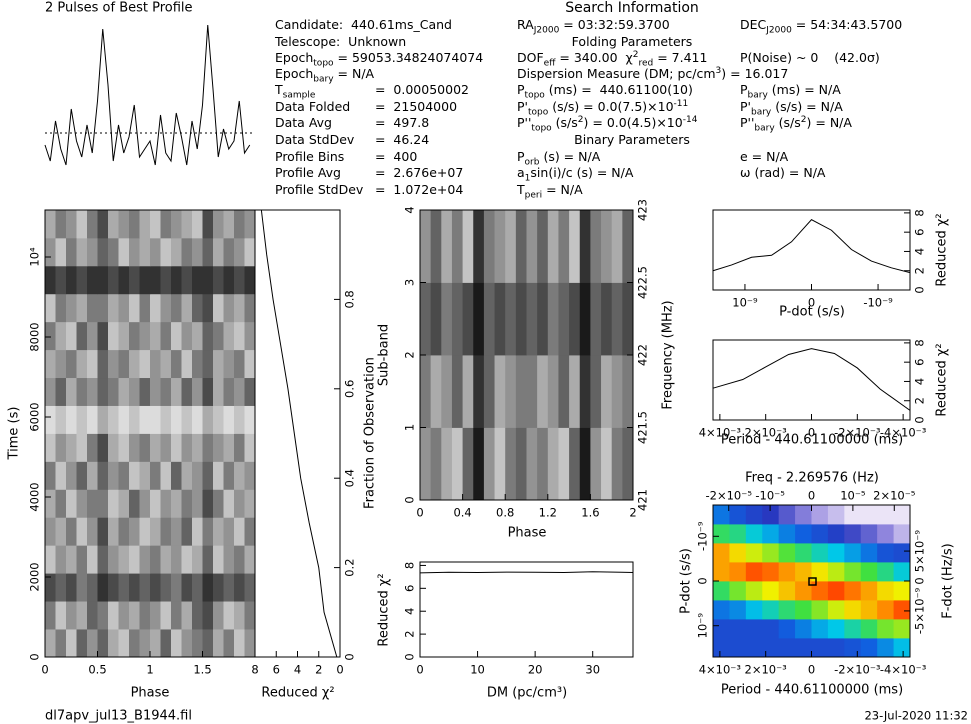 This screenshot has width=971, height=724. Describe the element at coordinates (614, 24) in the screenshot. I see `info-text: = 03:32:59.3700` at that location.